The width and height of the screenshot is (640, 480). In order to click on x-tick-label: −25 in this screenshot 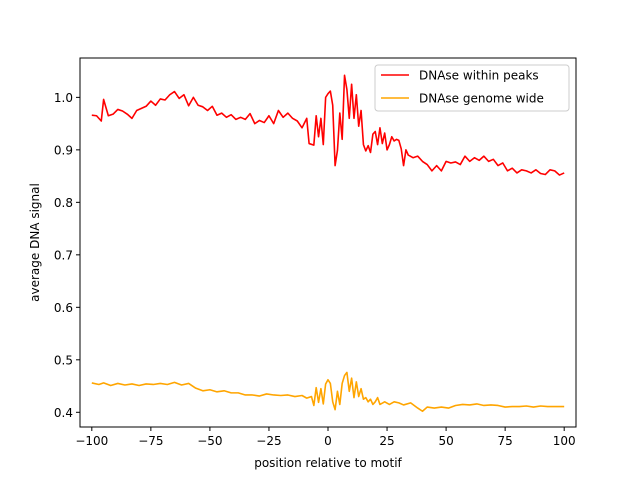, I will do `click(268, 441)`.